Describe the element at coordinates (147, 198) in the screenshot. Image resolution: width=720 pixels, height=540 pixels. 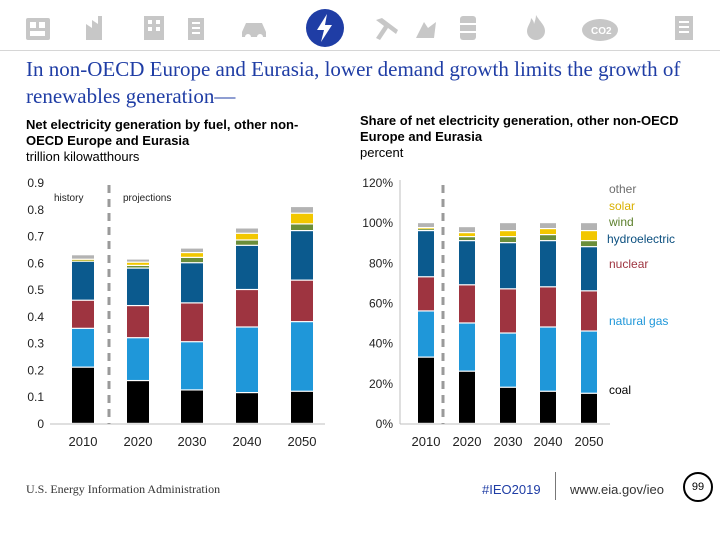
I see `annotation-projections: projections` at that location.